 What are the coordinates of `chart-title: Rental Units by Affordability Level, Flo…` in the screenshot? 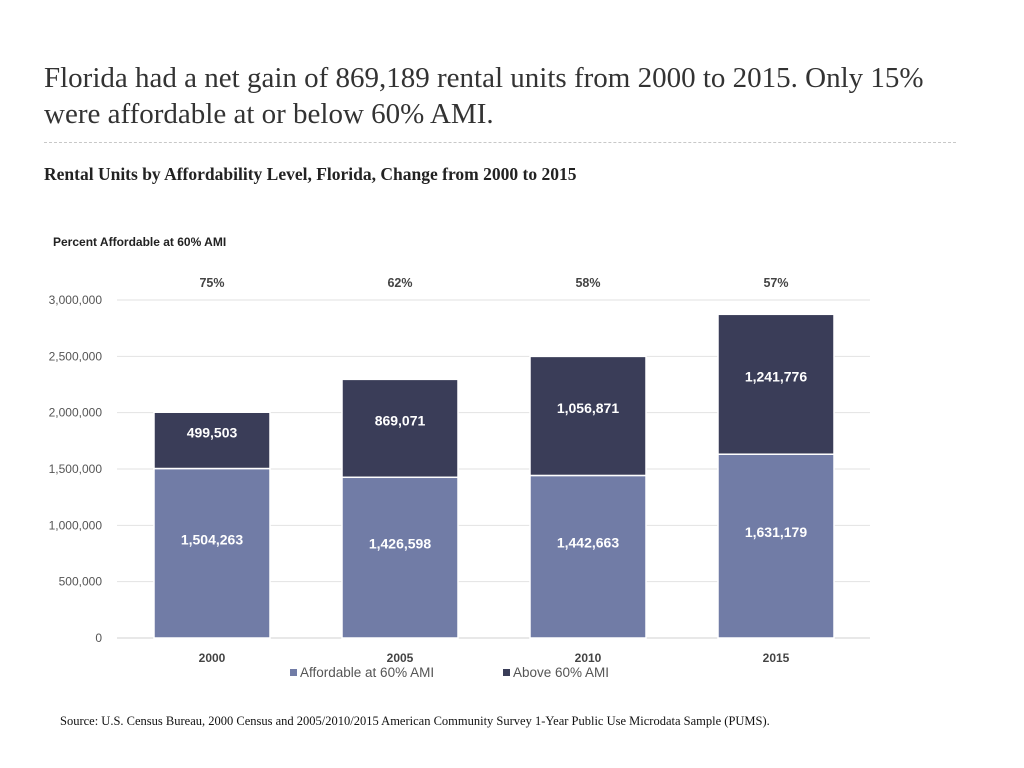 It's located at (310, 174).